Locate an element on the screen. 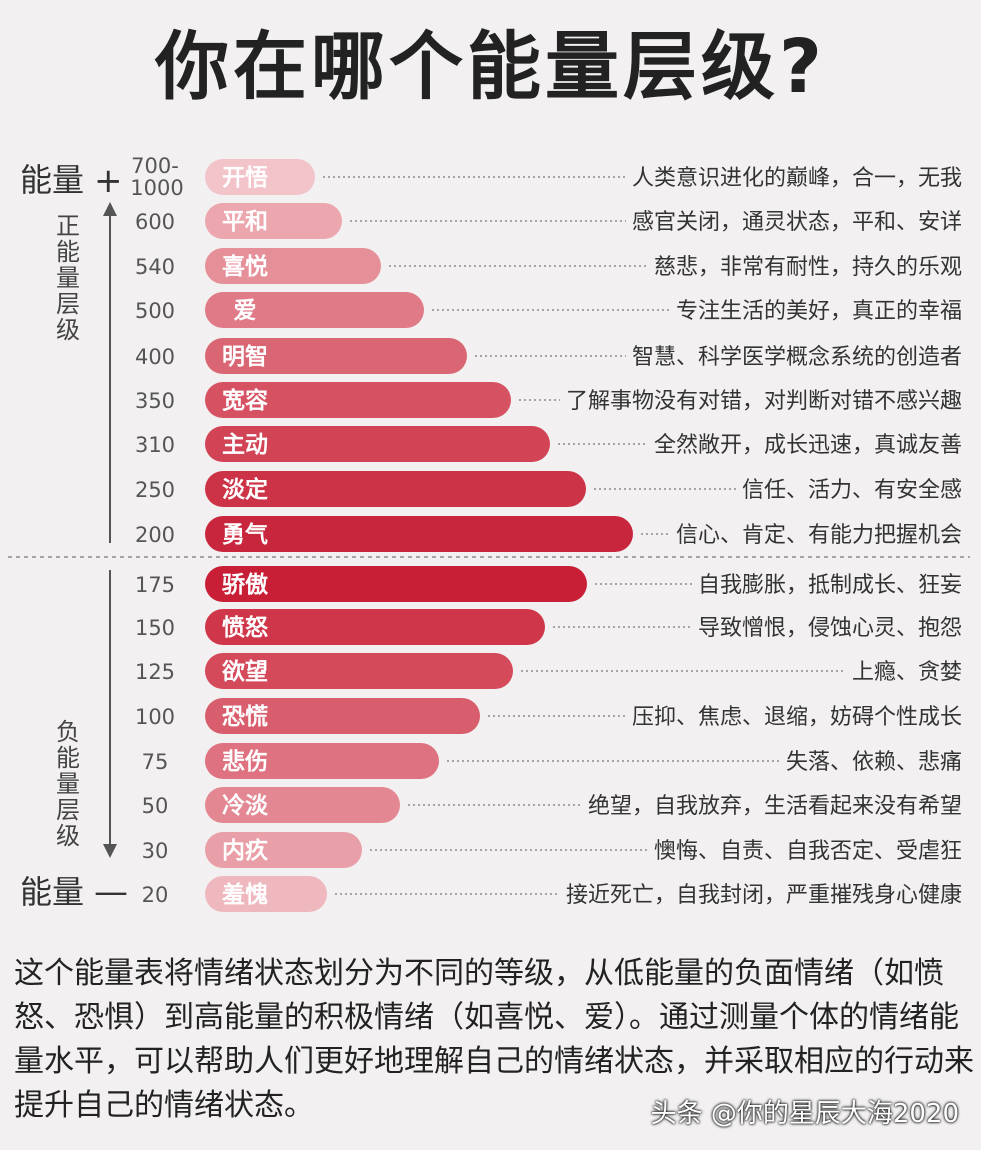 The image size is (981, 1150). level-value-label: 500 is located at coordinates (155, 311).